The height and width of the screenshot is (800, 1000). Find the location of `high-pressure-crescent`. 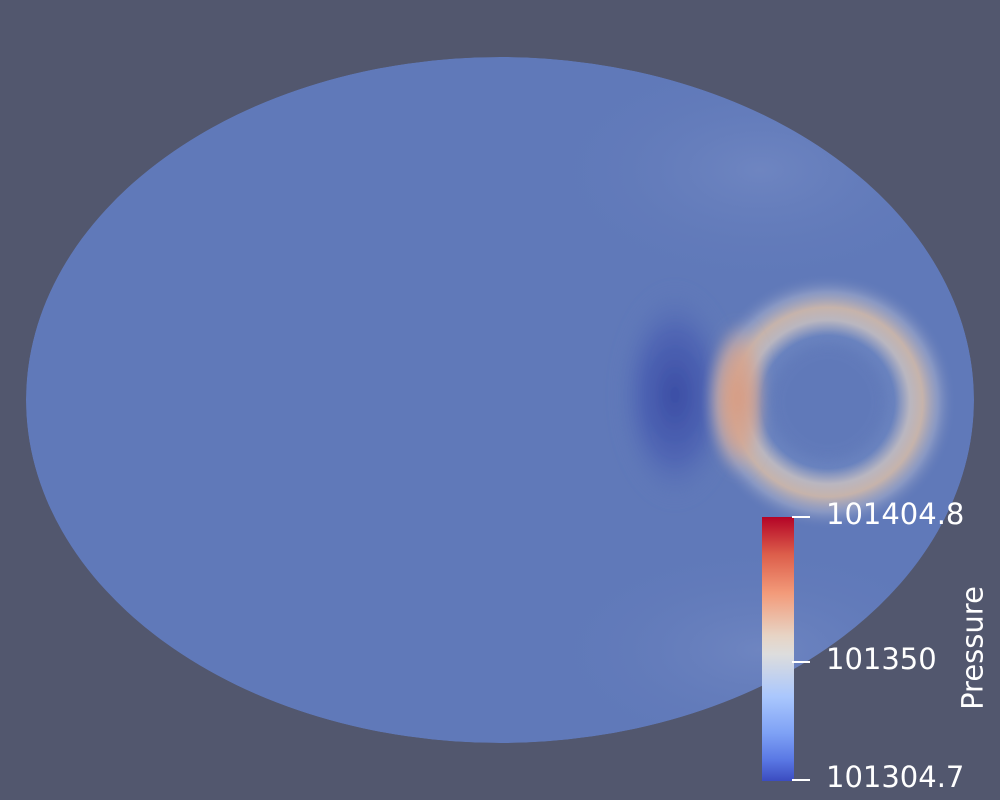

high-pressure-crescent is located at coordinates (738, 398).